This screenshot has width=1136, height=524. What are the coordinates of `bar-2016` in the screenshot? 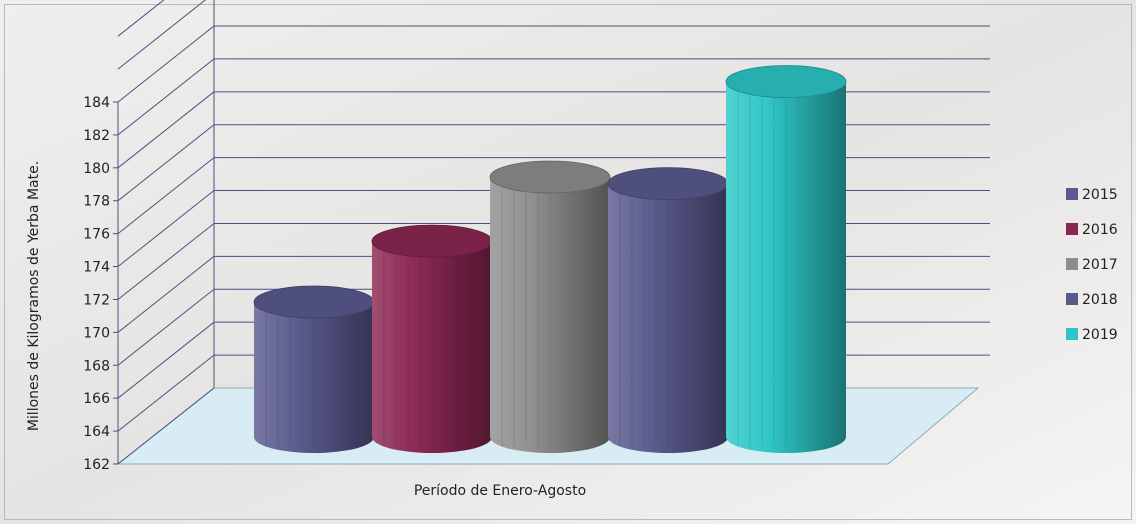 It's located at (432, 338).